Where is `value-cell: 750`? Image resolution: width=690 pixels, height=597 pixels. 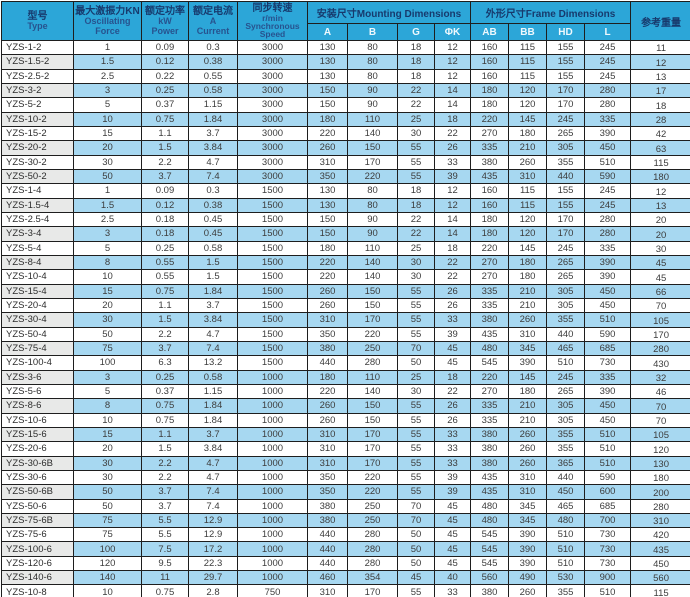
value-cell: 750 is located at coordinates (272, 590).